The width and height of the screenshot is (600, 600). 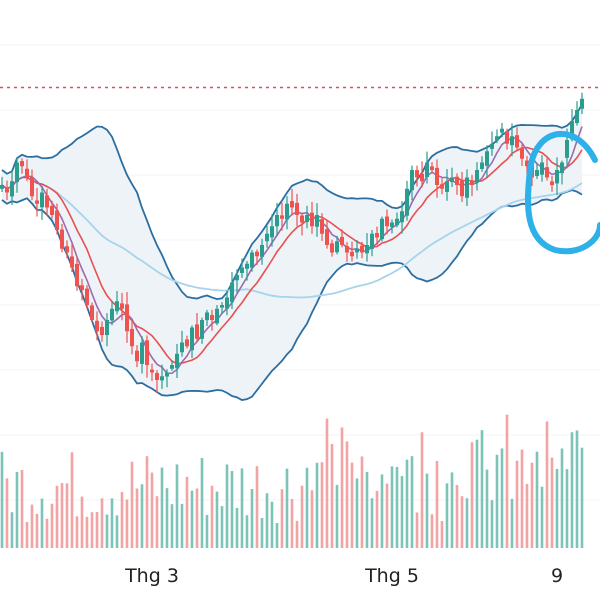 What do you see at coordinates (391, 576) in the screenshot?
I see `x-tick-label: Thg 5` at bounding box center [391, 576].